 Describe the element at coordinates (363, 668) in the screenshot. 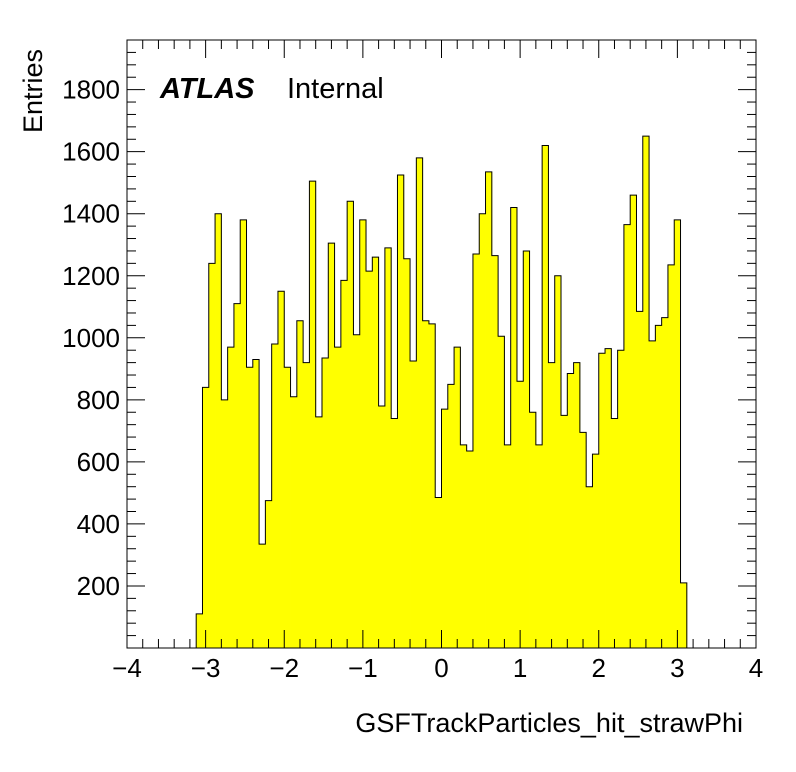

I see `x-tick-label: −1` at that location.